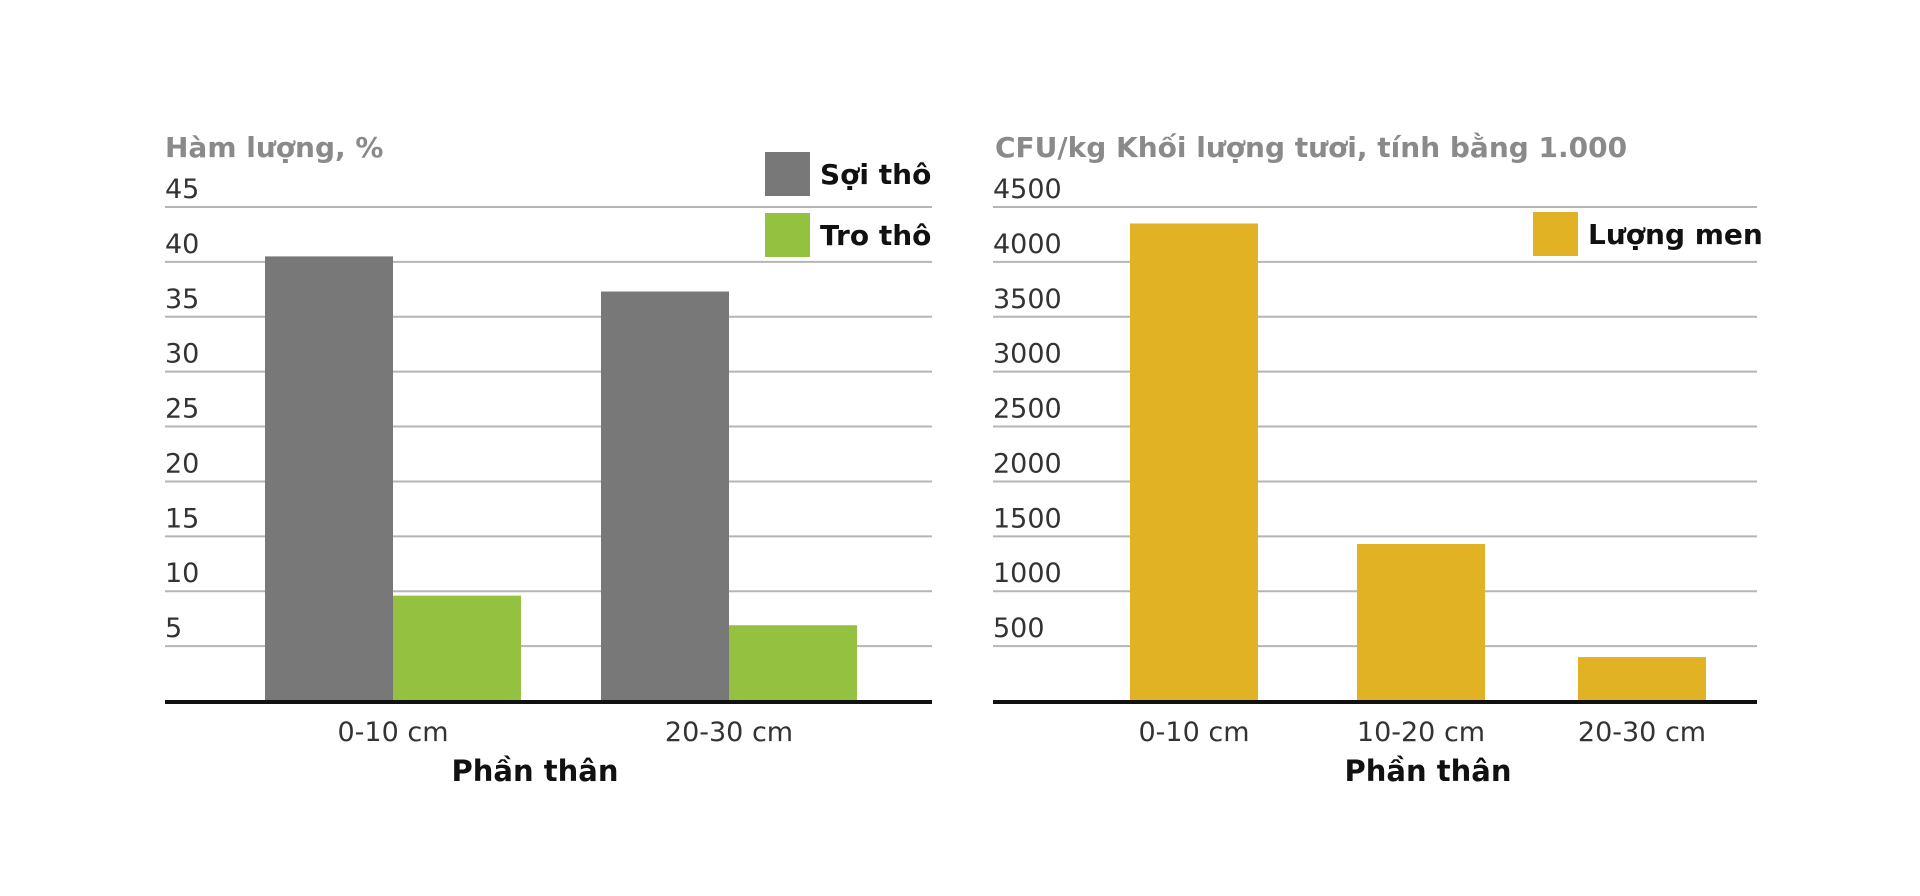  What do you see at coordinates (182, 409) in the screenshot?
I see `y-tick-label: 25` at bounding box center [182, 409].